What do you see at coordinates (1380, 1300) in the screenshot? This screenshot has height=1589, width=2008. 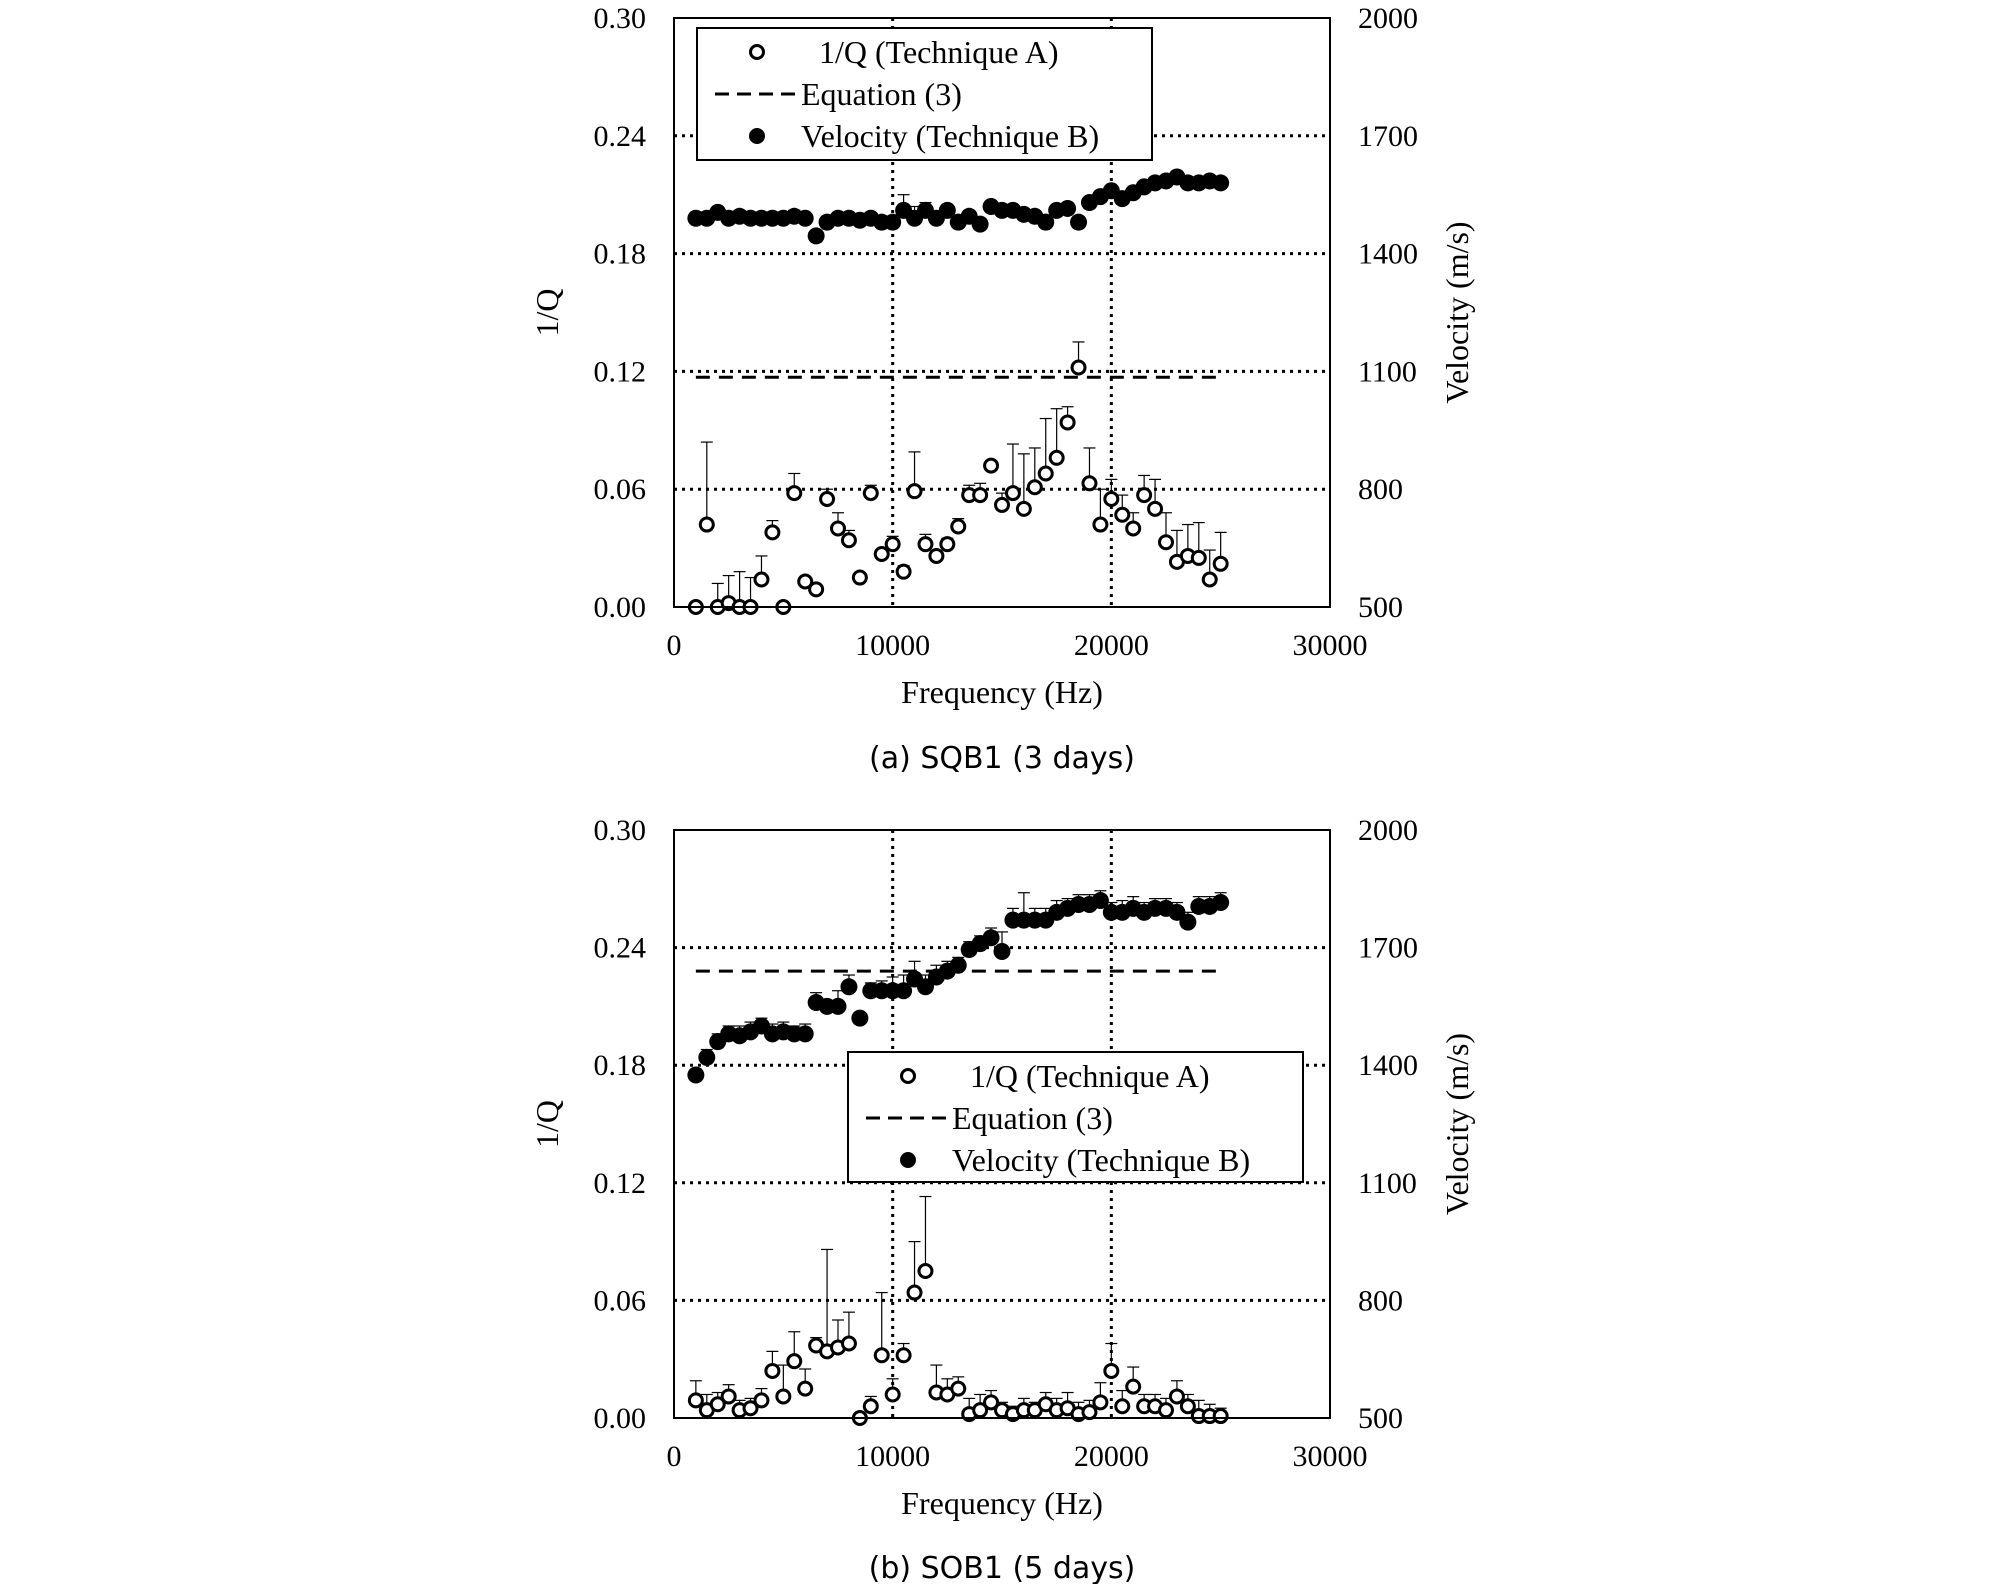 I see `y2-tick-label: 800` at bounding box center [1380, 1300].